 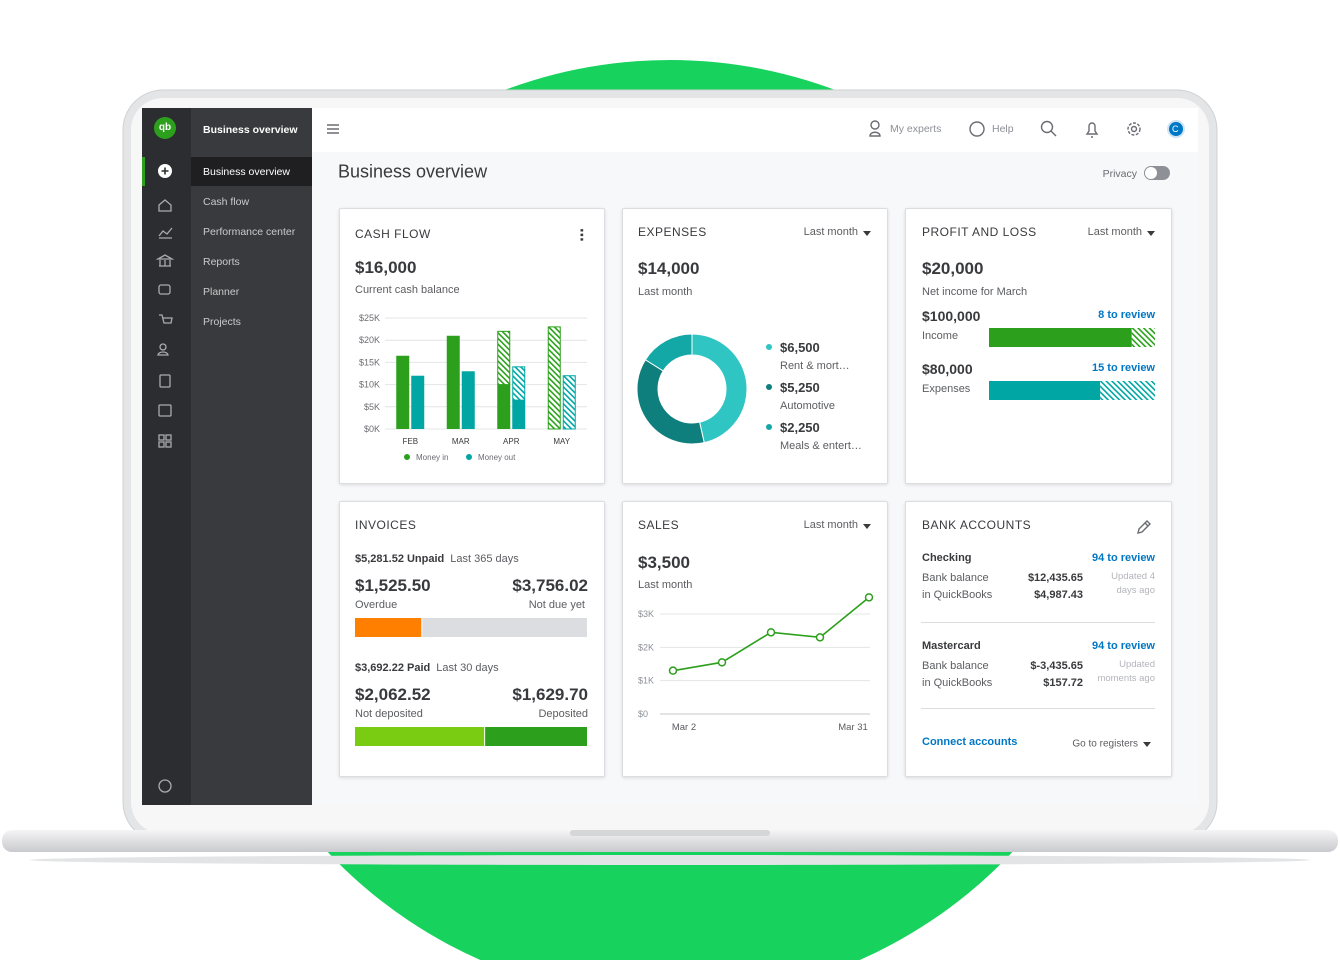 I want to click on edit-icon, so click(x=1144, y=527).